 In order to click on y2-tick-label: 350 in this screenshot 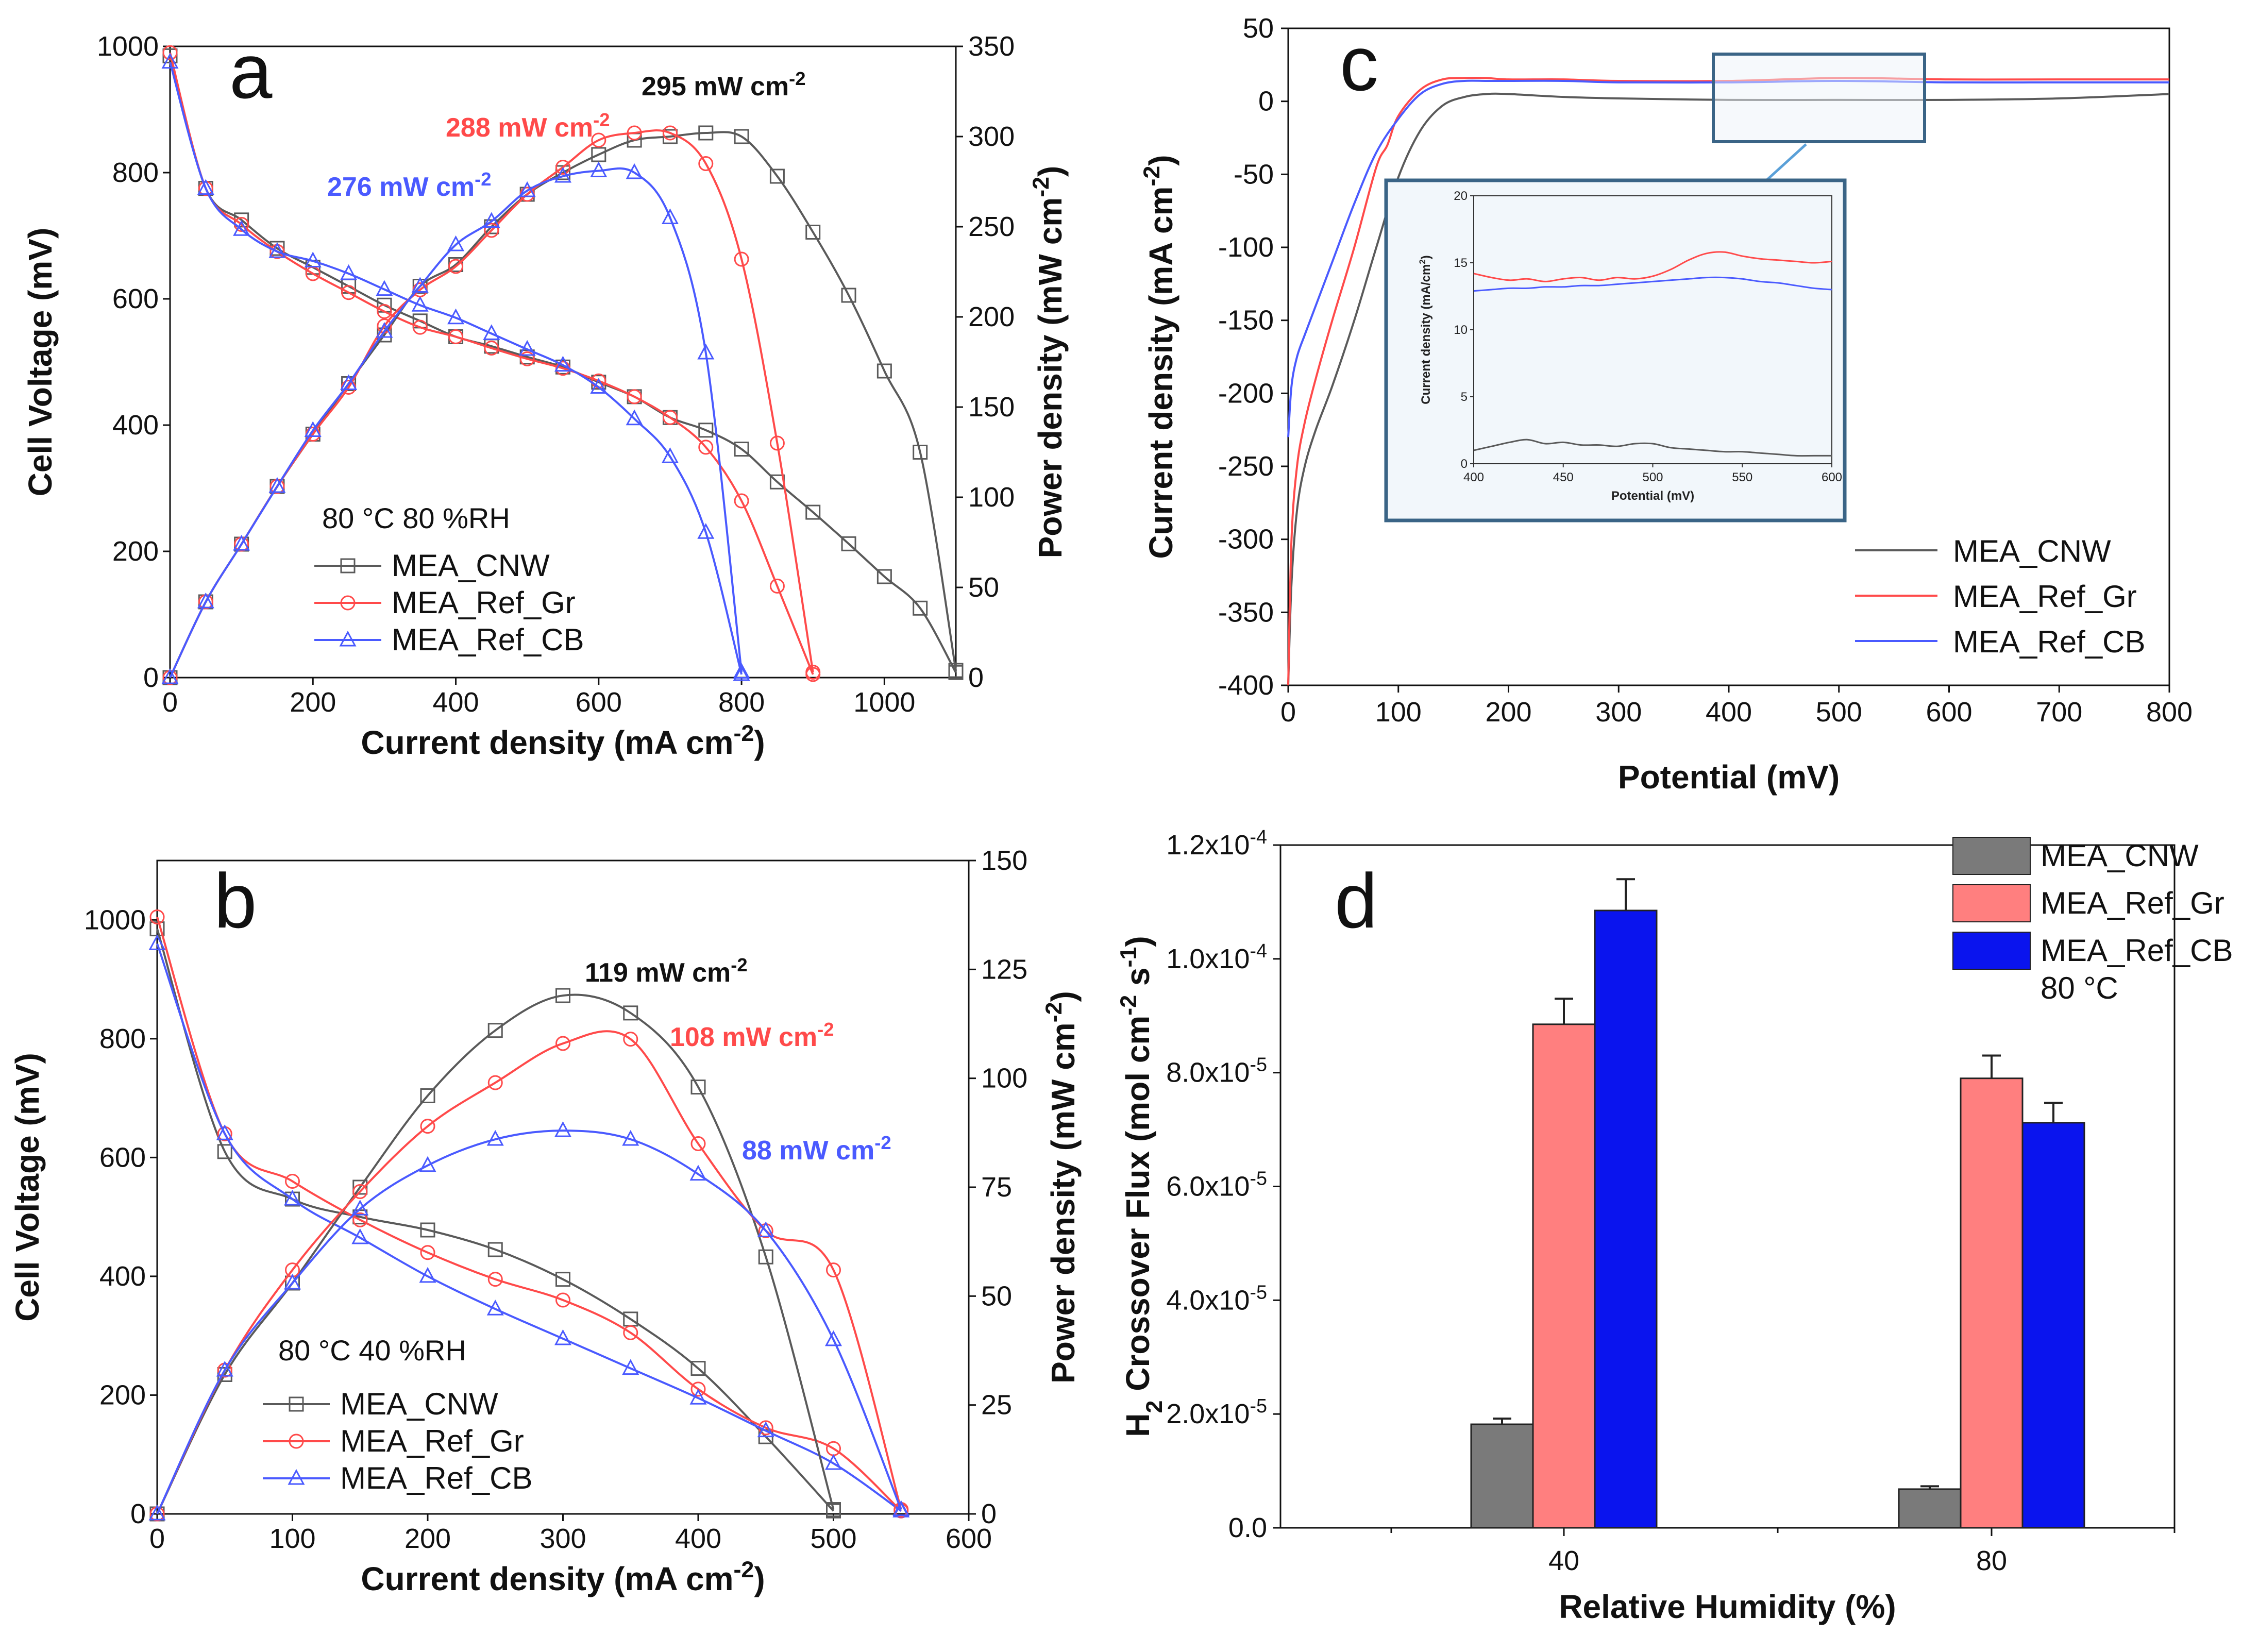, I will do `click(991, 46)`.